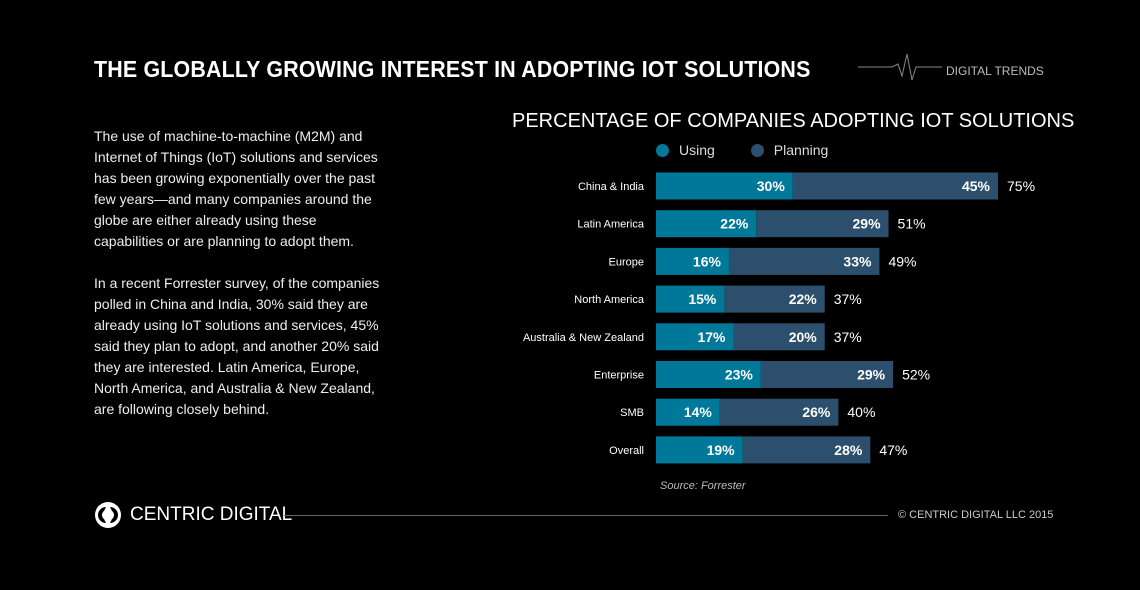 The height and width of the screenshot is (590, 1140). I want to click on legend-label: Using, so click(697, 150).